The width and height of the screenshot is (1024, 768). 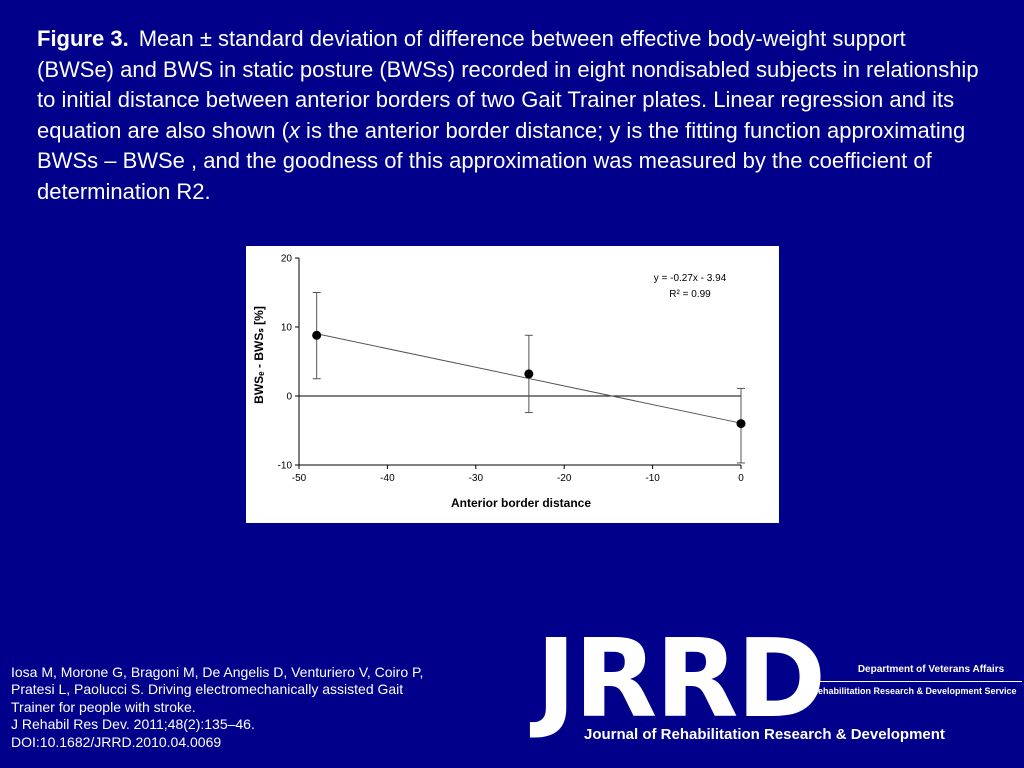 I want to click on y-tick-label: 0, so click(x=289, y=397).